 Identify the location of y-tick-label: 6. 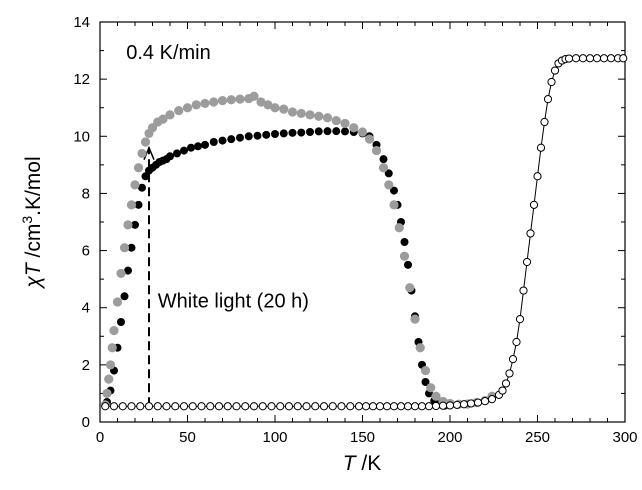
(86, 251).